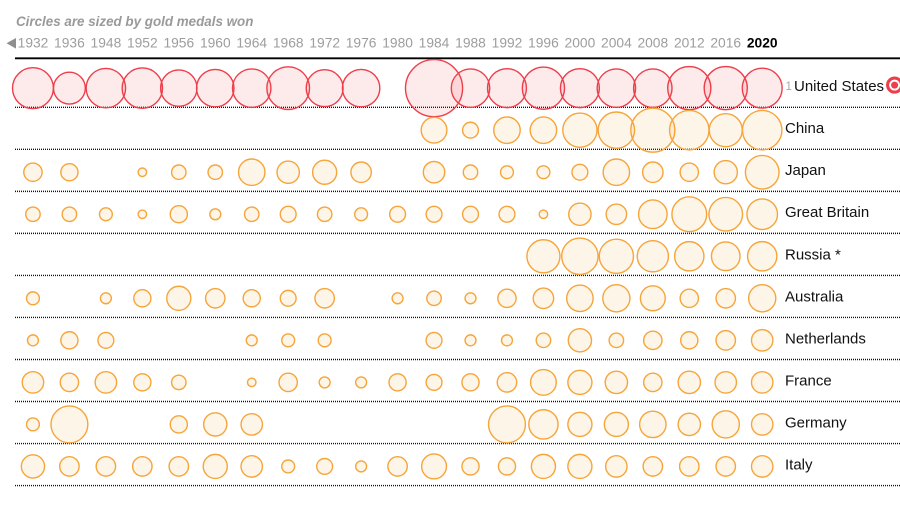  What do you see at coordinates (816, 422) in the screenshot?
I see `svg-text: Germany` at bounding box center [816, 422].